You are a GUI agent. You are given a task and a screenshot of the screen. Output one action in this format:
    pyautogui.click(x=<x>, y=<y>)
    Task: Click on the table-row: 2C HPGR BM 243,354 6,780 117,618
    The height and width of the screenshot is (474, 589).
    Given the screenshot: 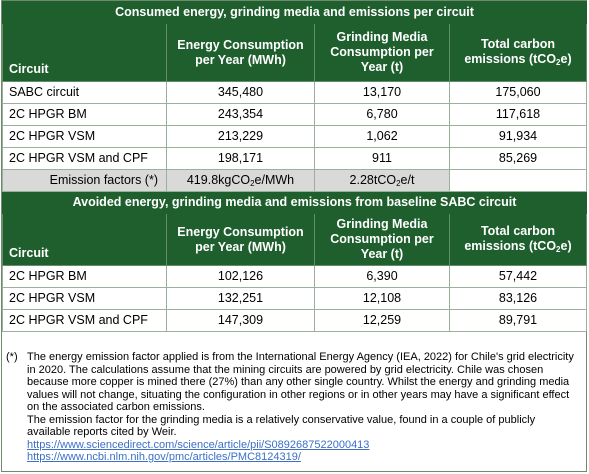 What is the action you would take?
    pyautogui.click(x=294, y=114)
    